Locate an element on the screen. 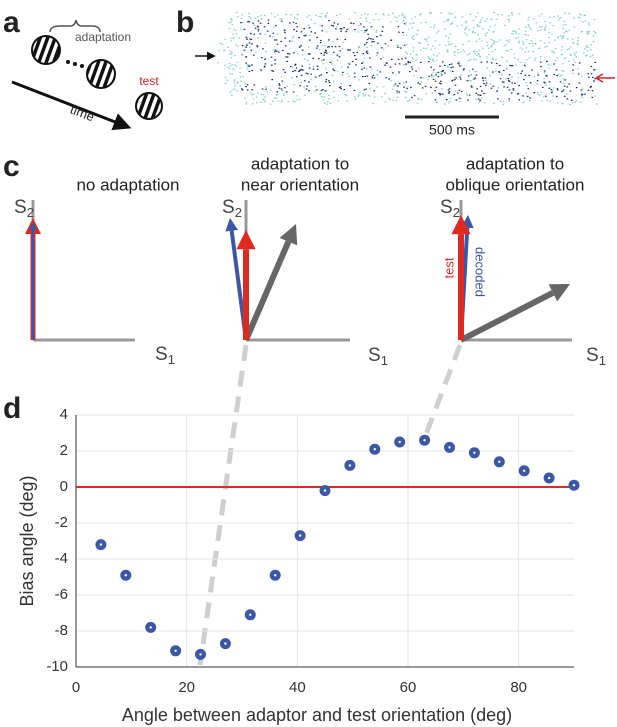  decoded-vector-head is located at coordinates (232, 225).